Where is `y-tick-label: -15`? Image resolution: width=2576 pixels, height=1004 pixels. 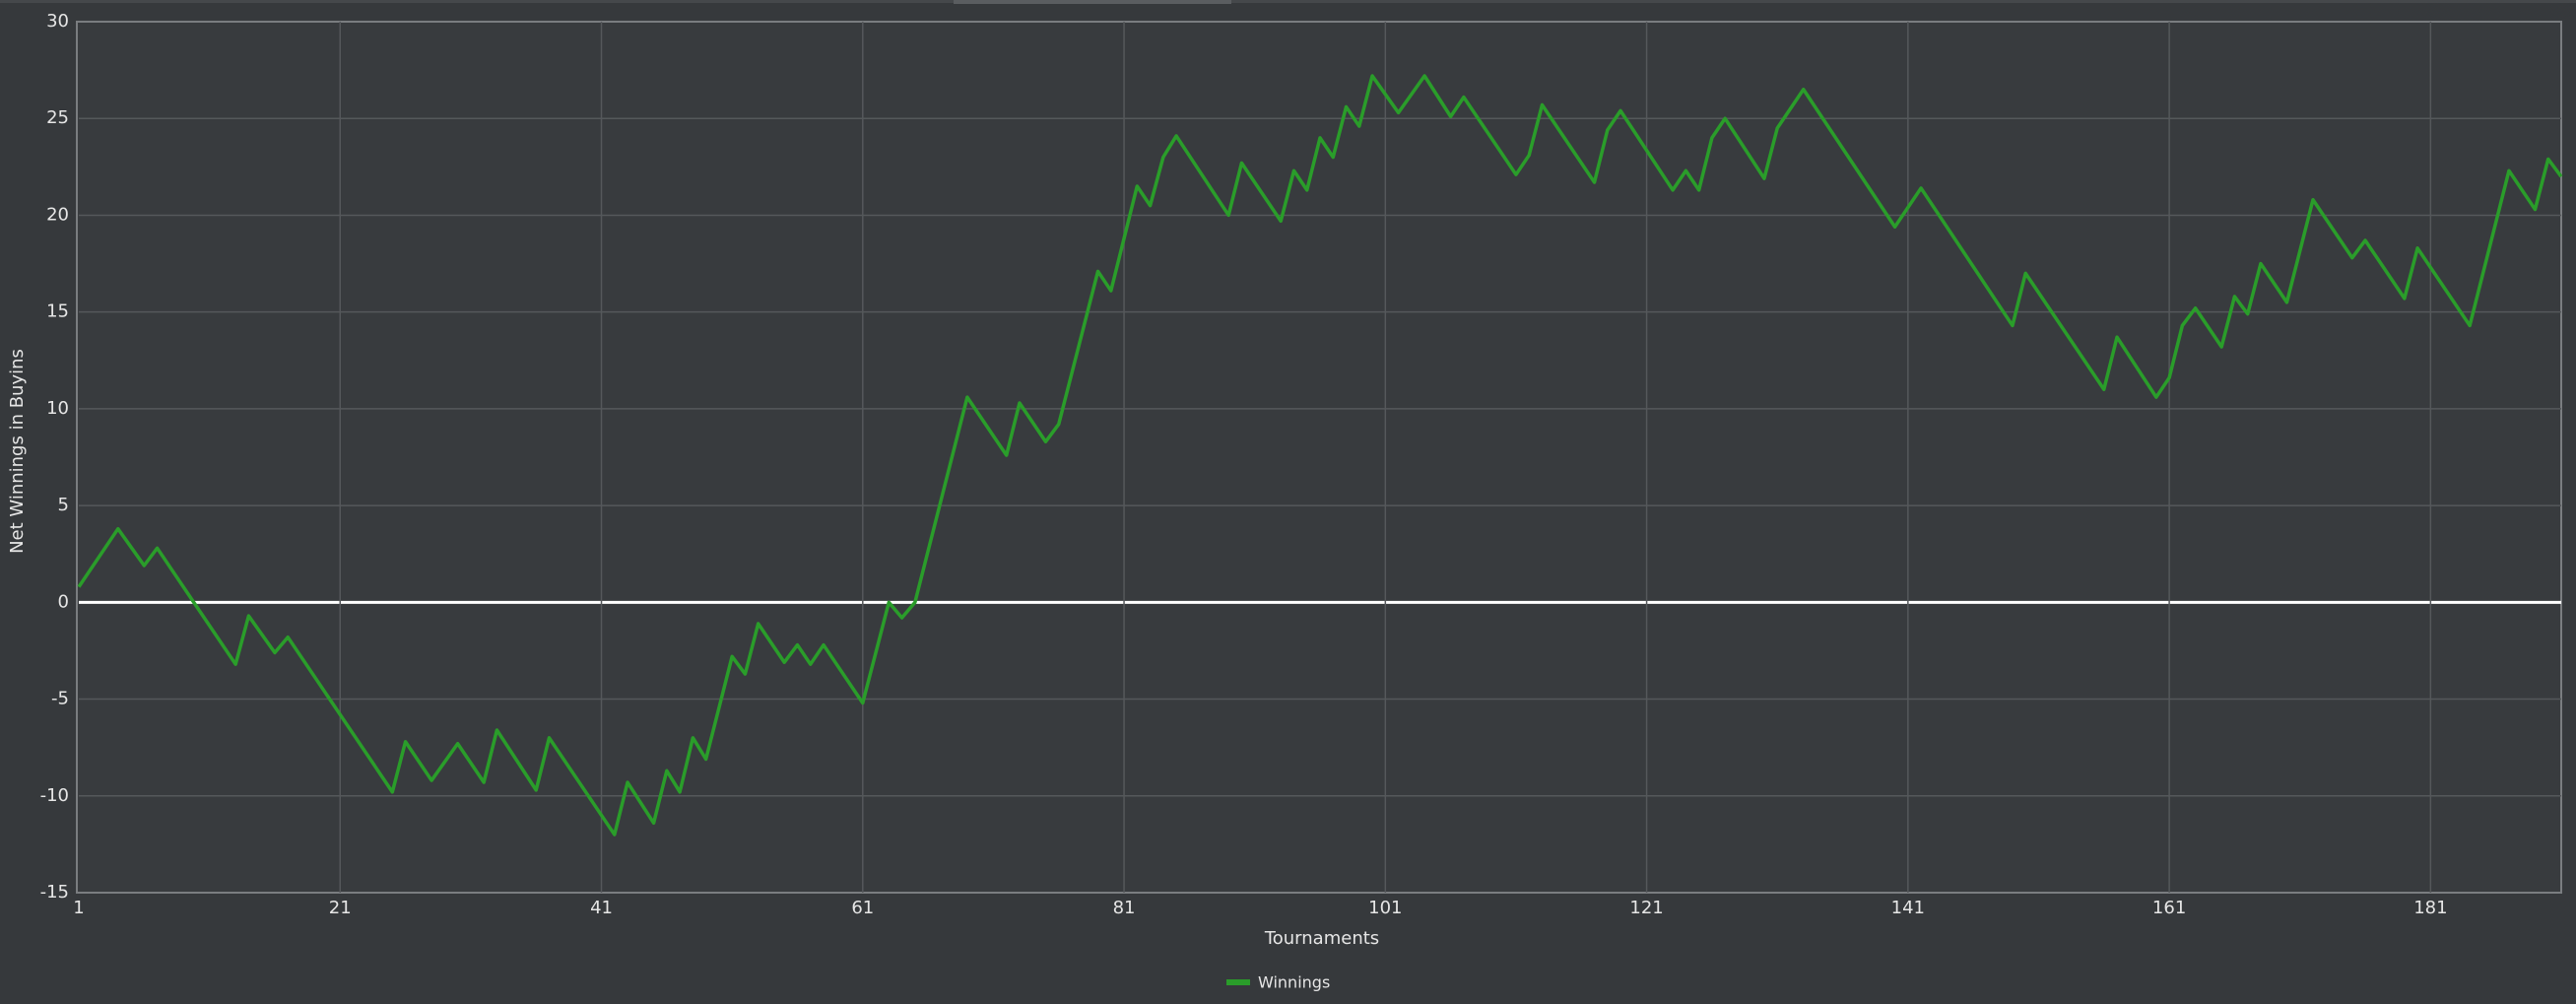 y-tick-label: -15 is located at coordinates (55, 892).